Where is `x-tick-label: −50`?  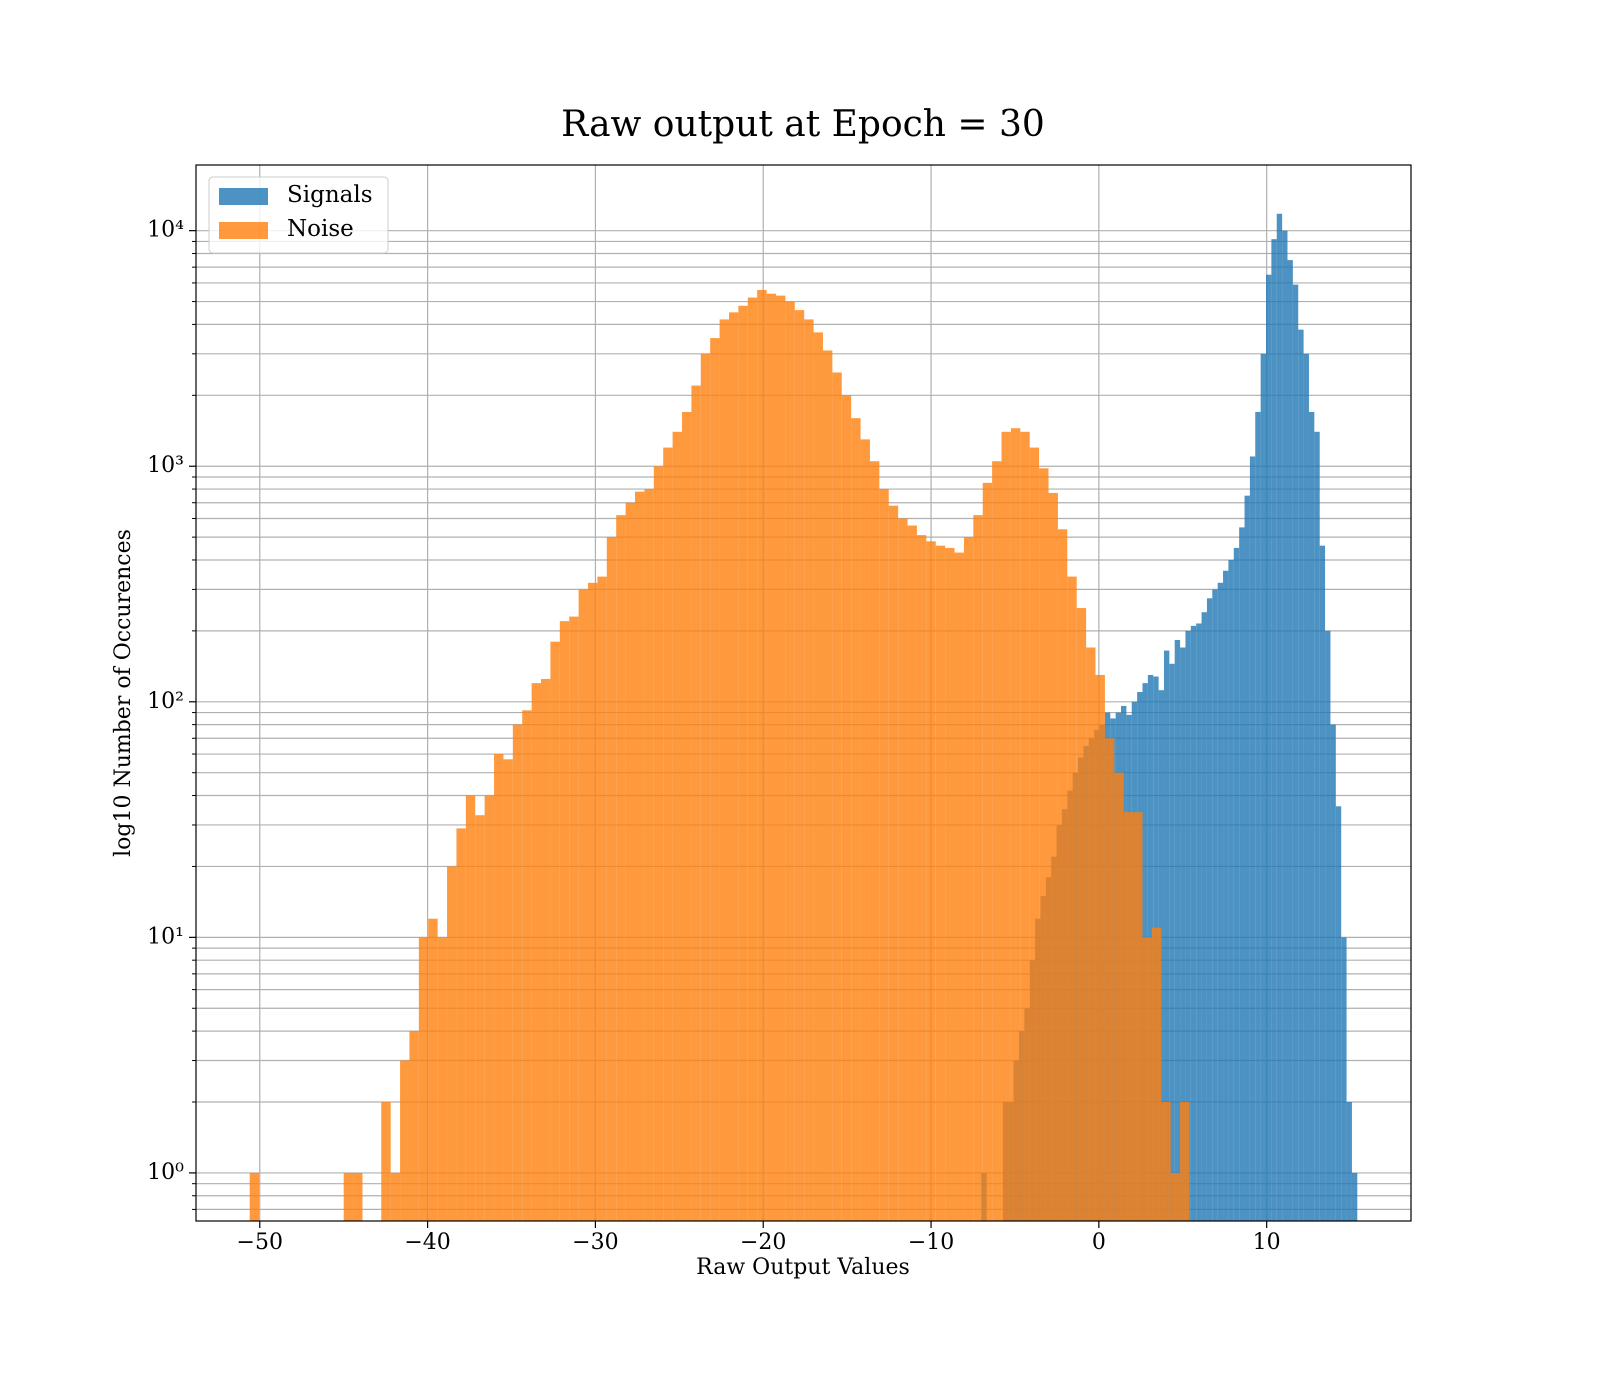 x-tick-label: −50 is located at coordinates (260, 1242).